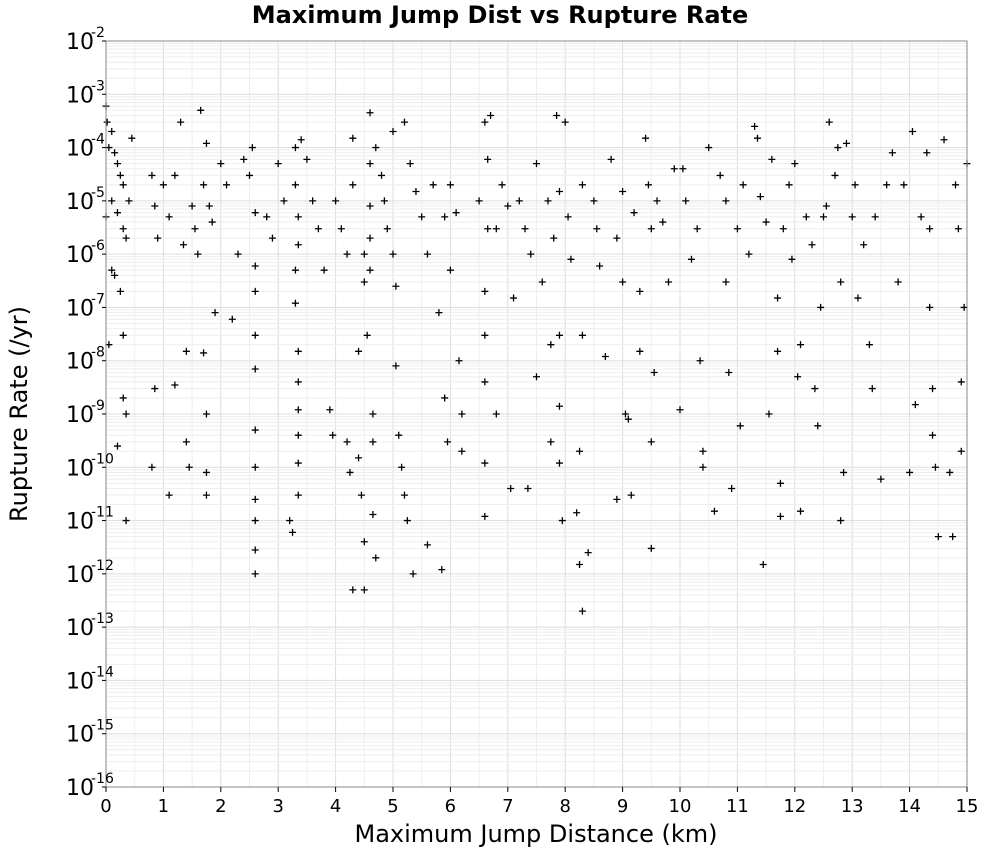 This screenshot has width=1000, height=850. Describe the element at coordinates (852, 806) in the screenshot. I see `x-tick-label: 13` at that location.